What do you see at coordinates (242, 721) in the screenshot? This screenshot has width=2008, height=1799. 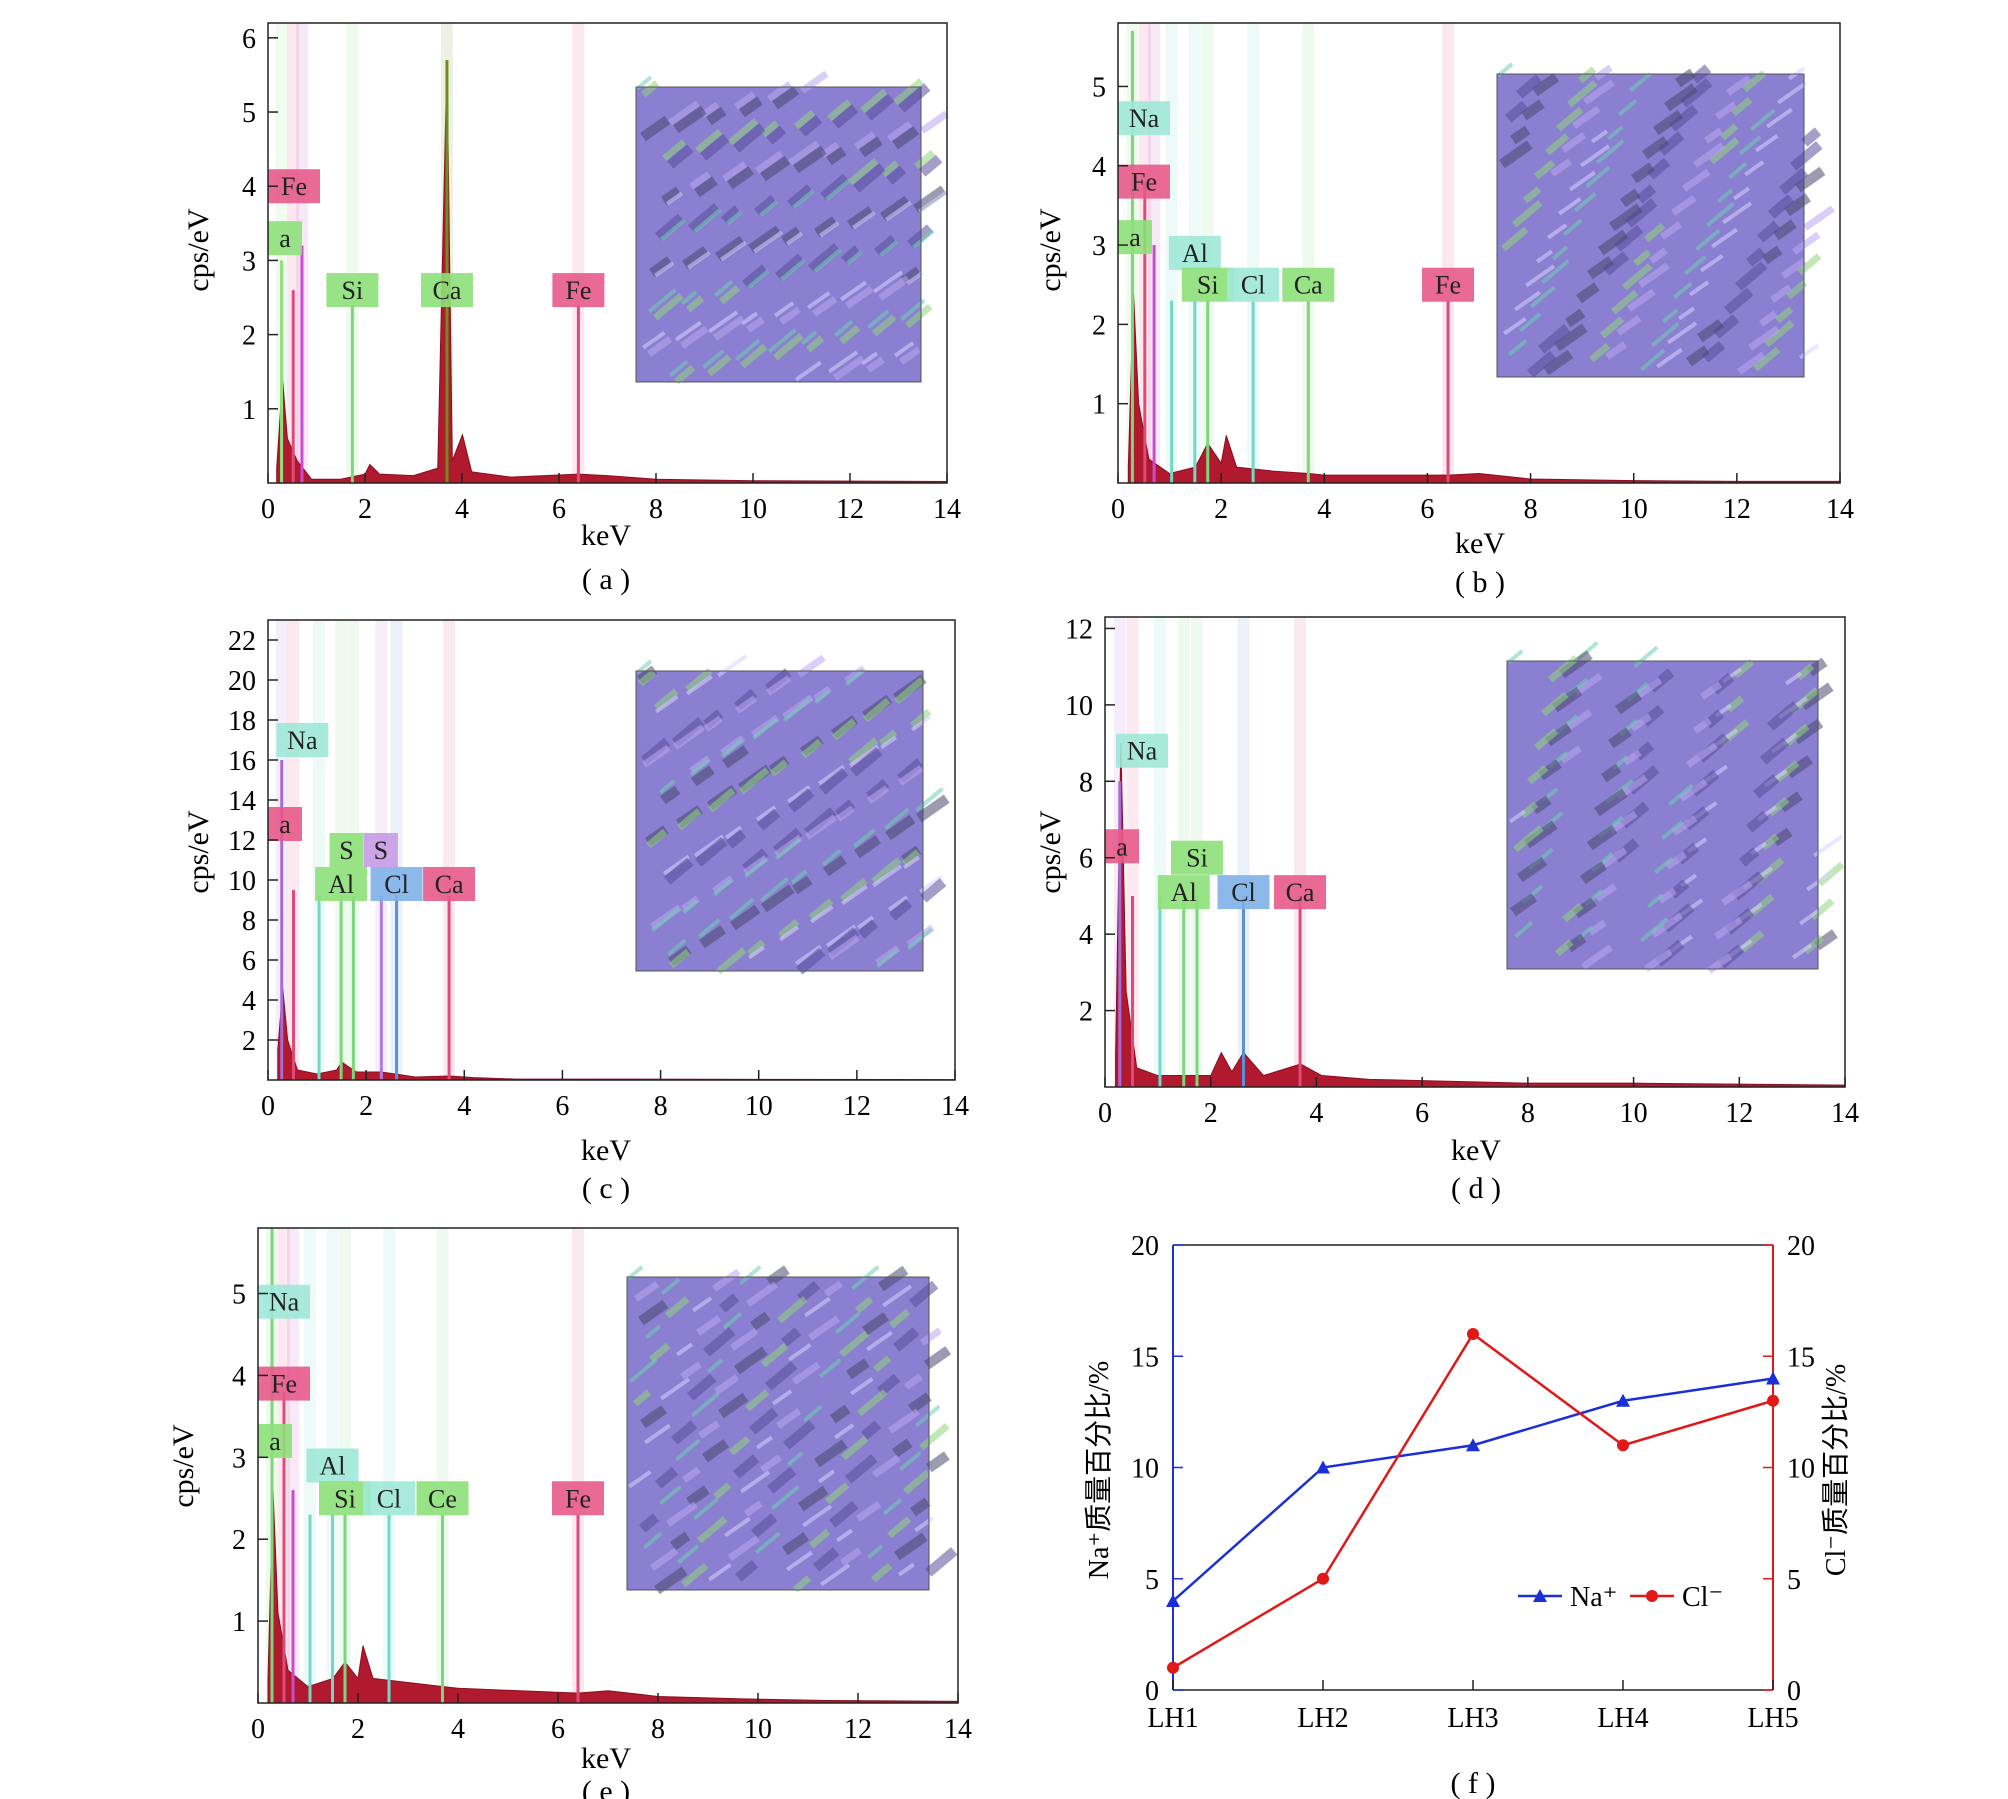 I see `y-tick-label: 18` at bounding box center [242, 721].